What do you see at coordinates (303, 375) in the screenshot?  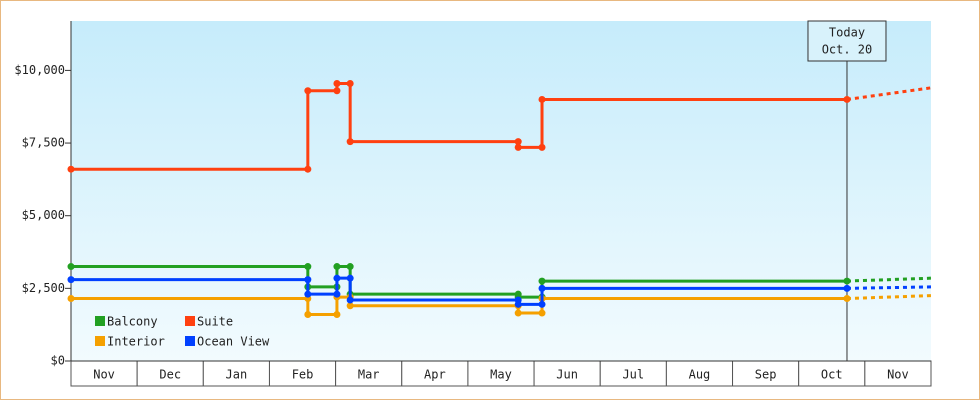 I see `x-tick-label: Feb` at bounding box center [303, 375].